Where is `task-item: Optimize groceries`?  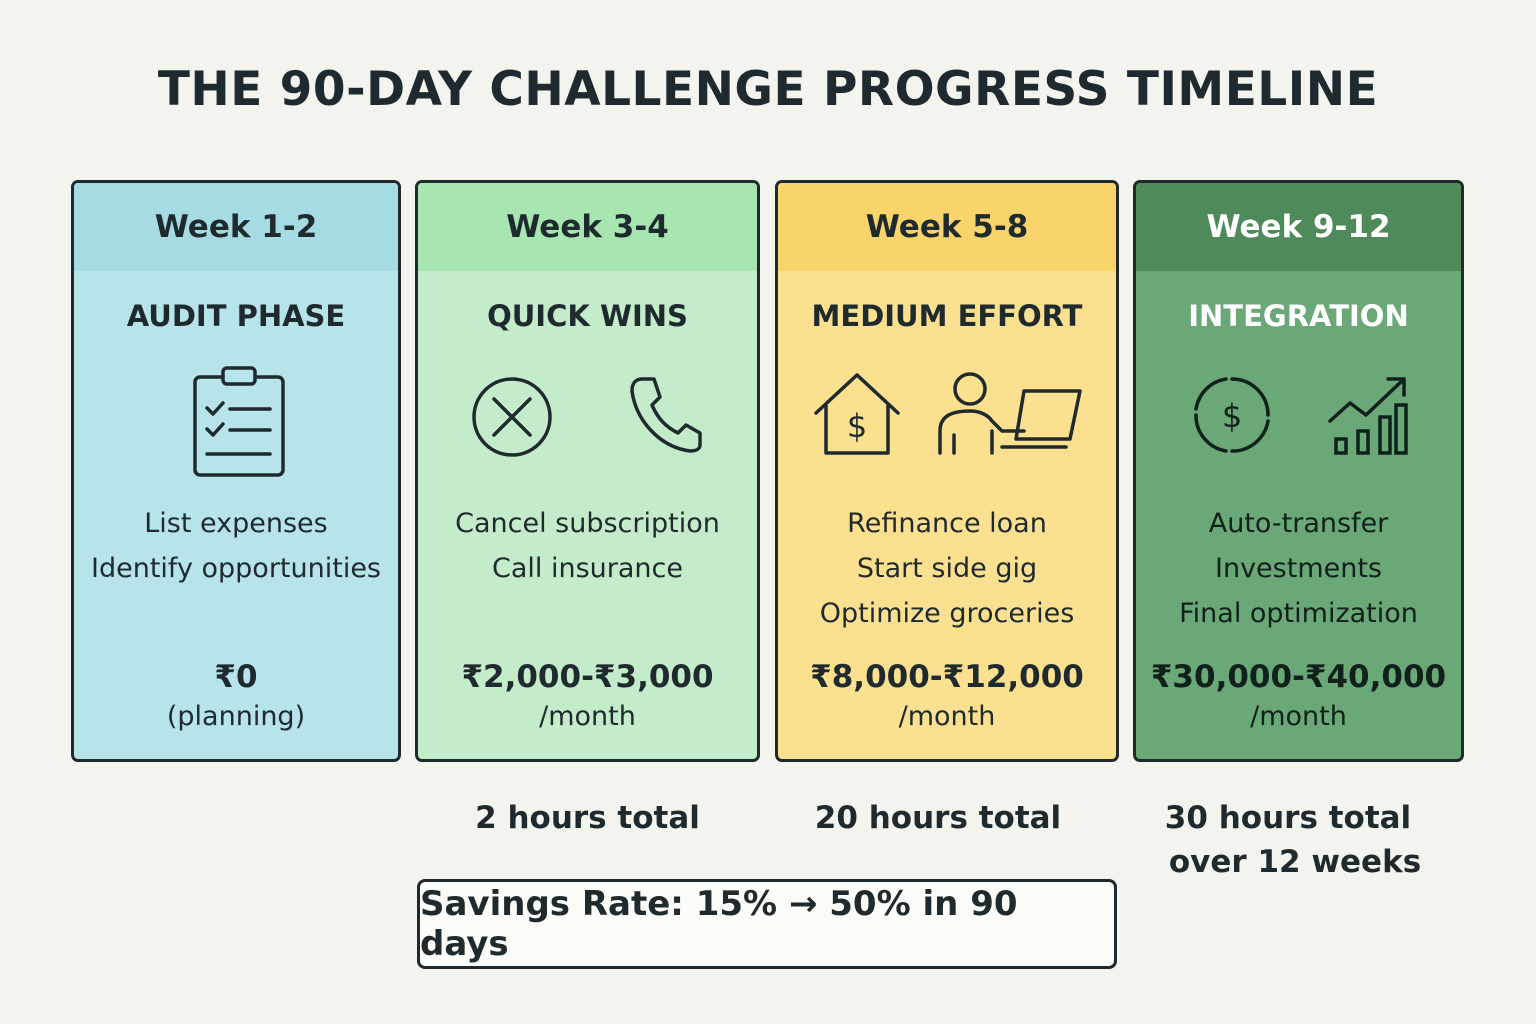 task-item: Optimize groceries is located at coordinates (947, 613).